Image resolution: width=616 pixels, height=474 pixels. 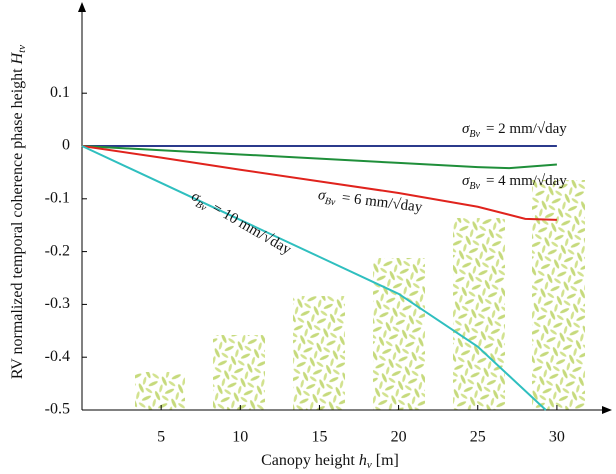 What do you see at coordinates (478, 437) in the screenshot?
I see `x-tick-label: 25` at bounding box center [478, 437].